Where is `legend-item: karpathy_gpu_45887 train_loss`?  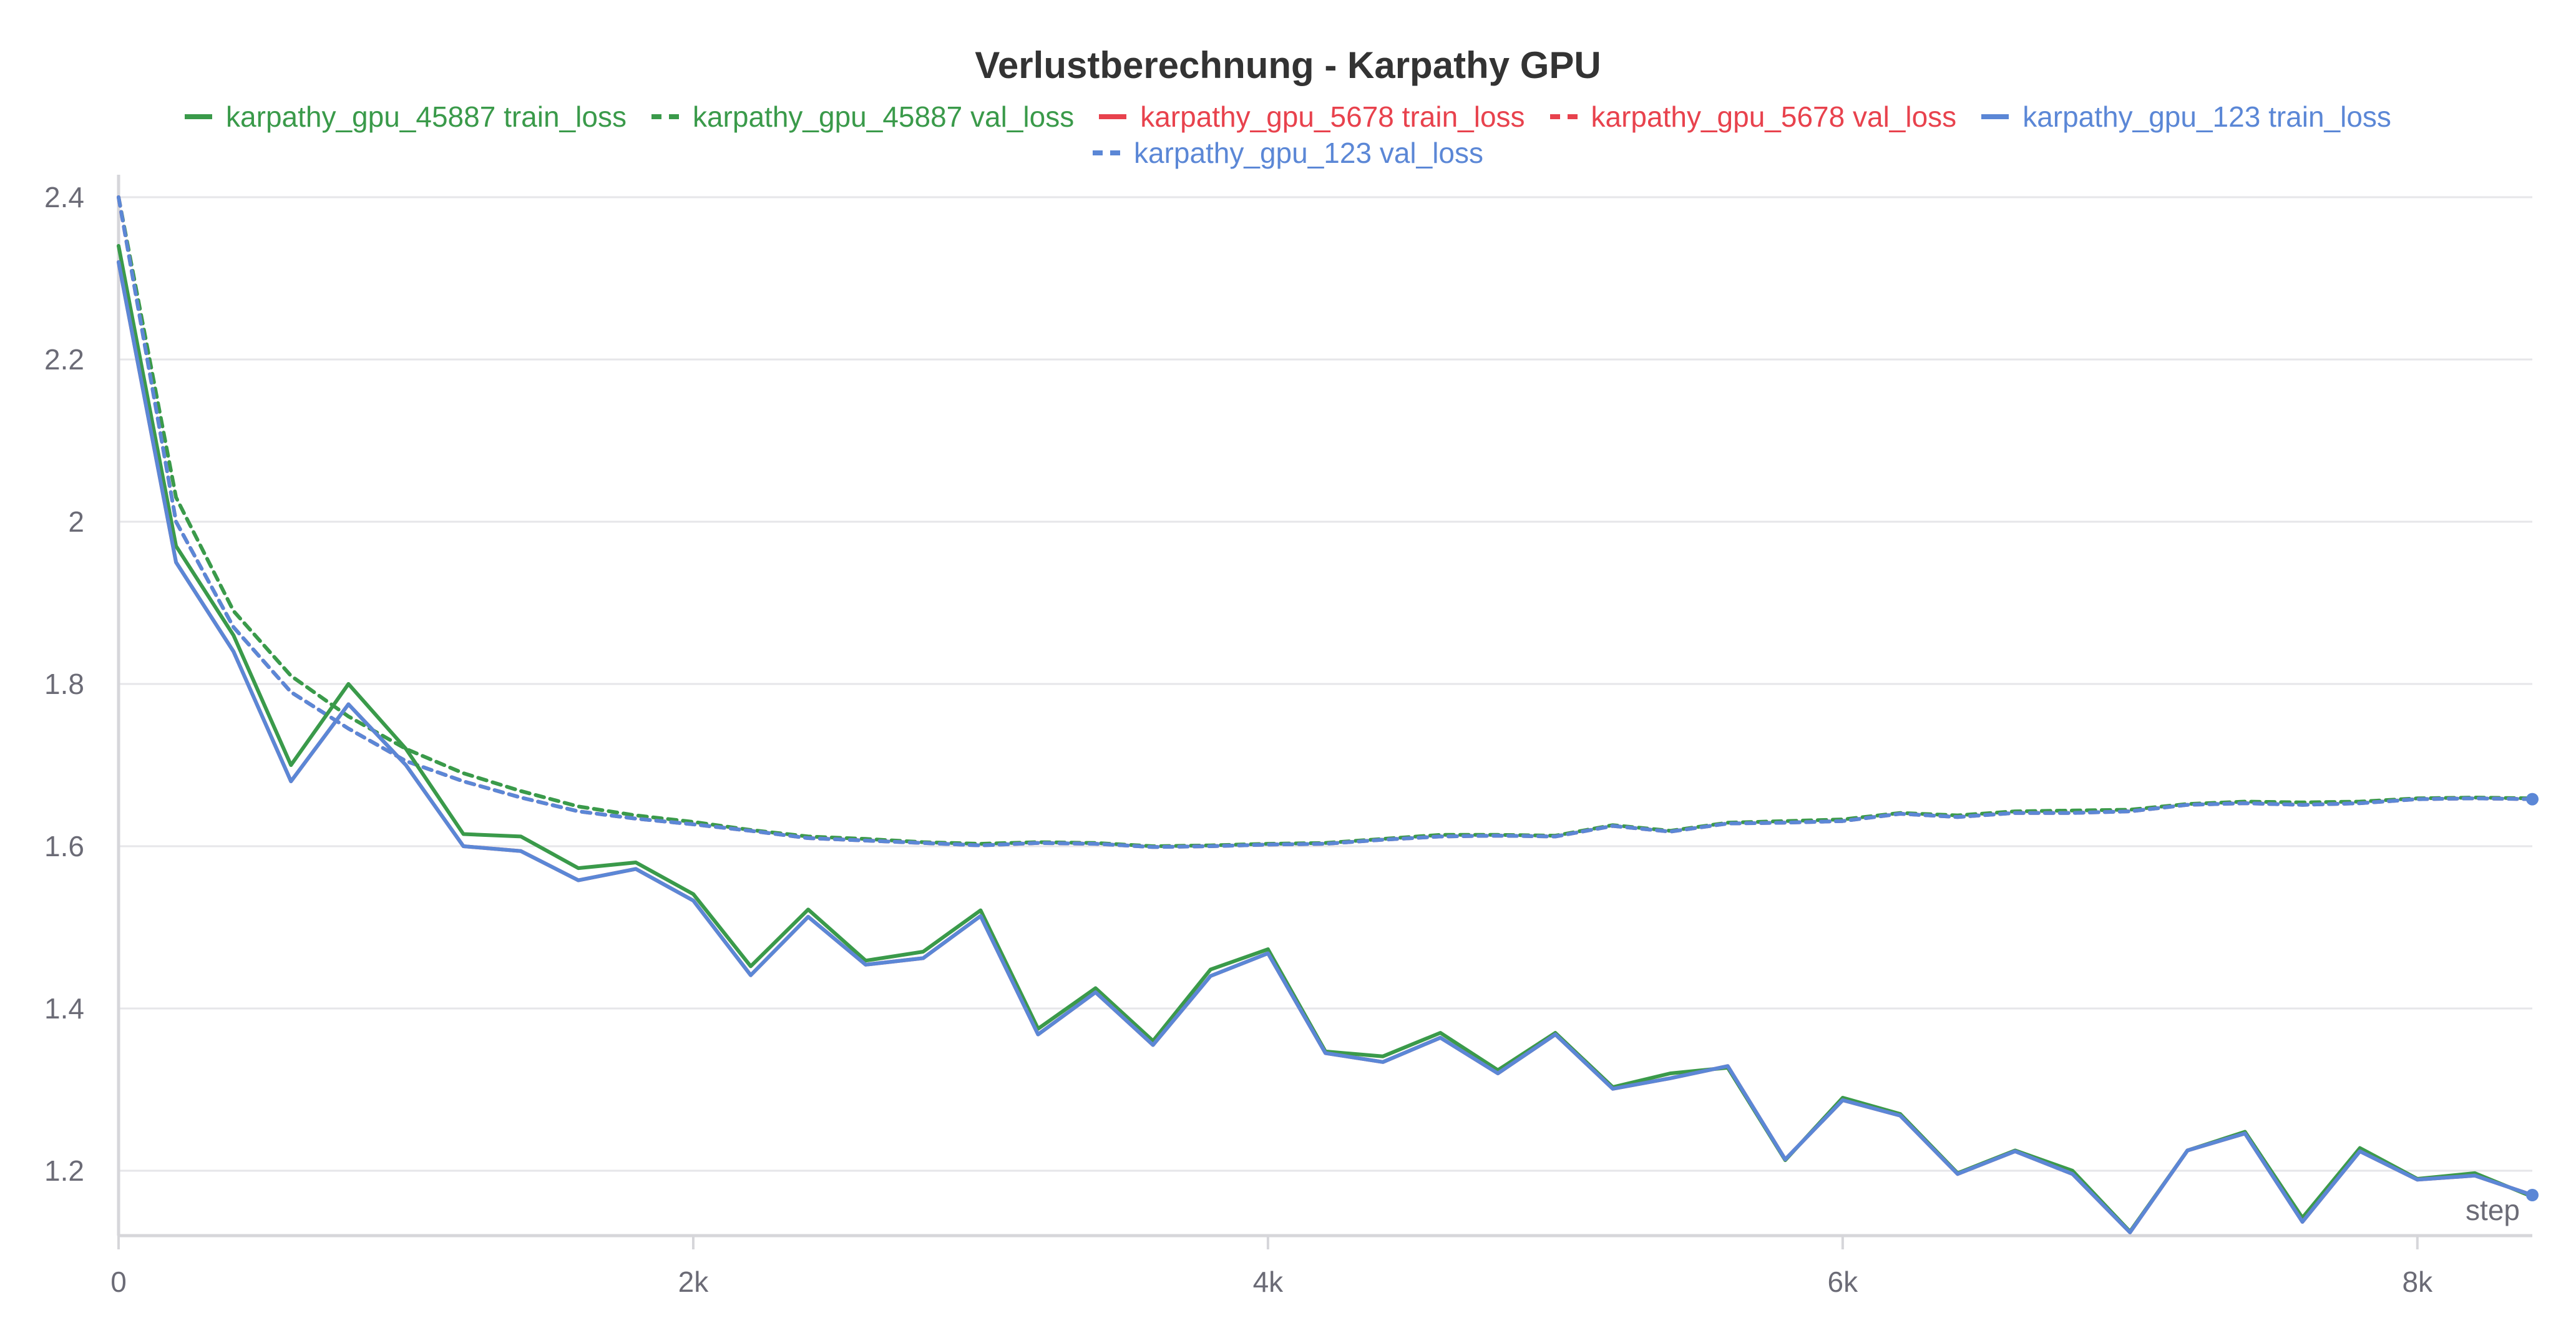
legend-item: karpathy_gpu_45887 train_loss is located at coordinates (406, 117).